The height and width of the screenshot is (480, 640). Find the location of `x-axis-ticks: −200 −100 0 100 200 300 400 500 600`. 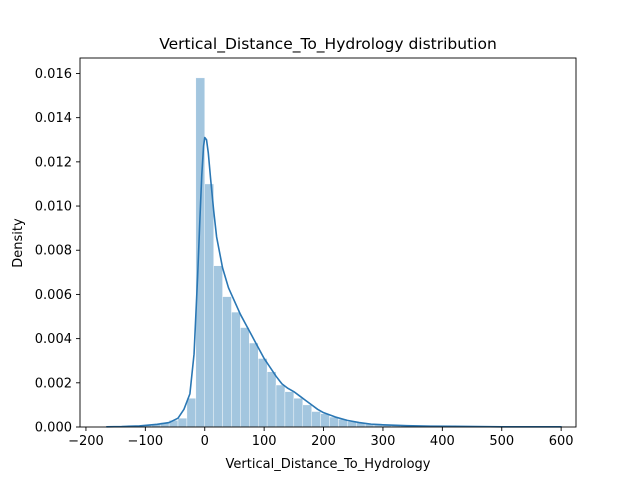

x-axis-ticks: −200 −100 0 100 200 300 400 500 600 is located at coordinates (321, 438).